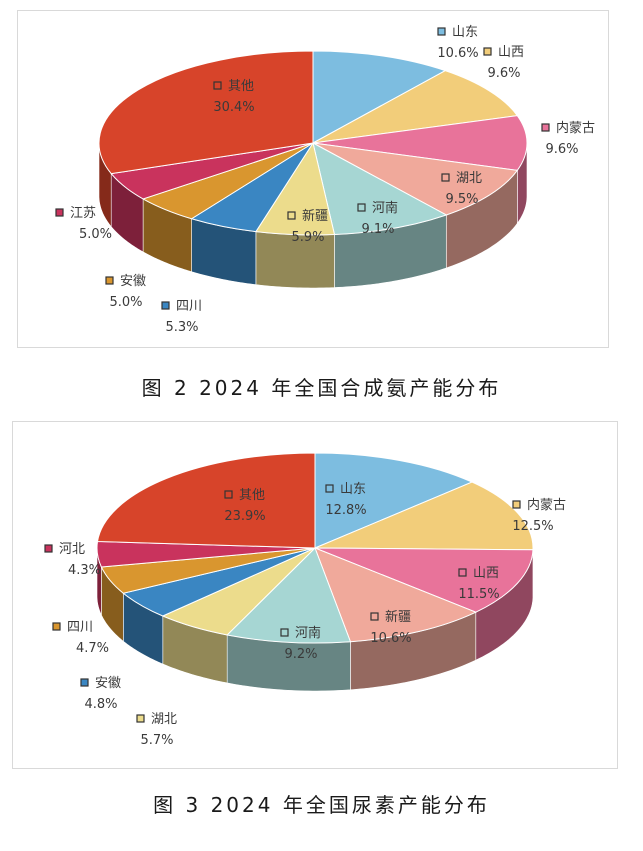  What do you see at coordinates (181, 317) in the screenshot?
I see `slice-label-6: 四川 5.3%` at bounding box center [181, 317].